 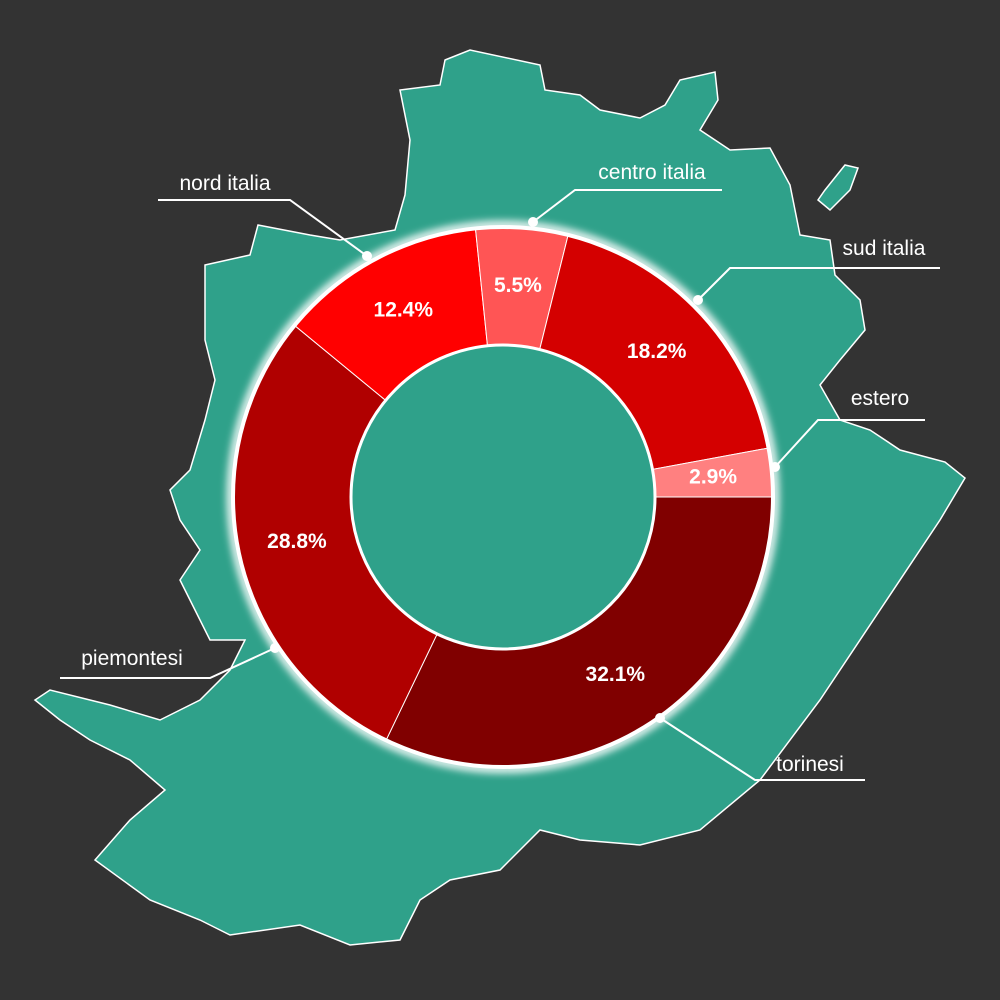 I want to click on value-label: 2.9%, so click(x=713, y=476).